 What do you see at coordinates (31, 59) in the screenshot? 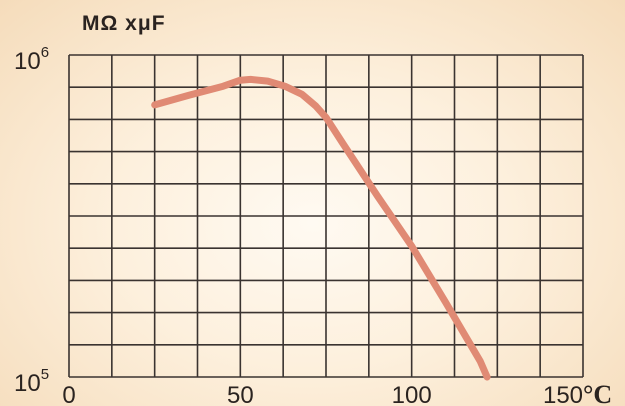
I see `y-tick-label: 10⁶` at bounding box center [31, 59].